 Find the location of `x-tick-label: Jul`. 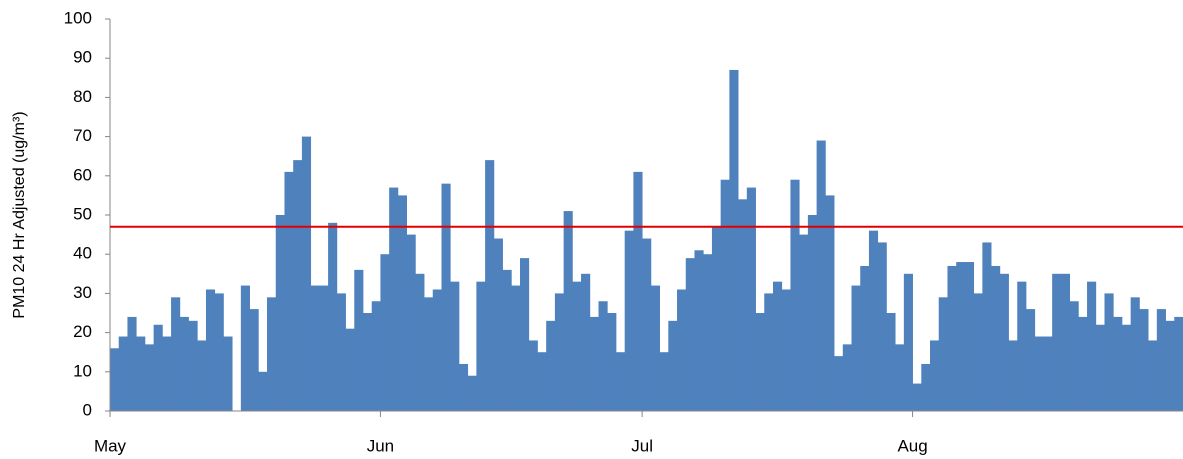

x-tick-label: Jul is located at coordinates (642, 445).